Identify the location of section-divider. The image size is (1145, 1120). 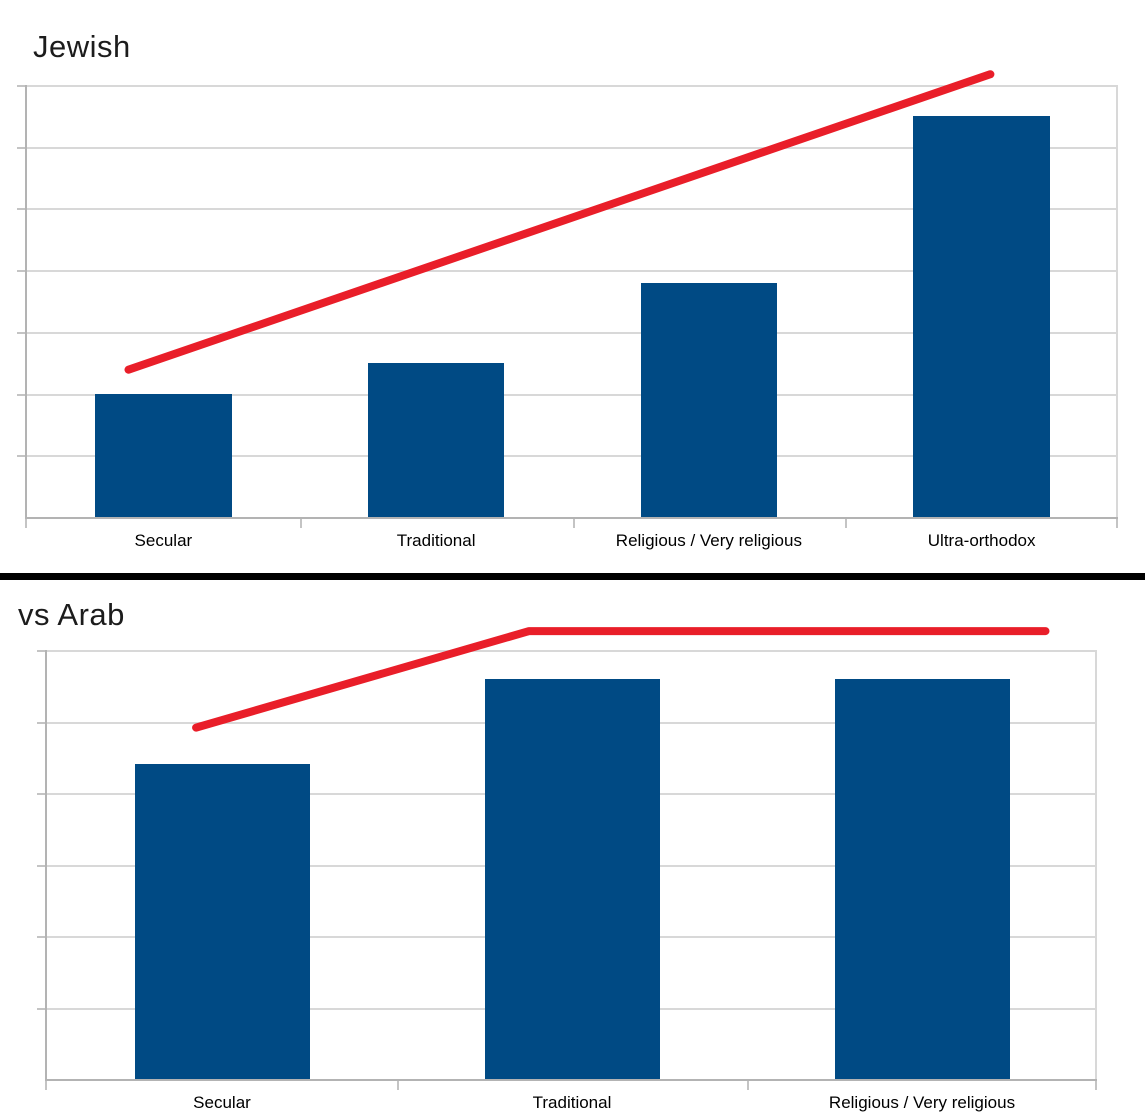
(572, 576).